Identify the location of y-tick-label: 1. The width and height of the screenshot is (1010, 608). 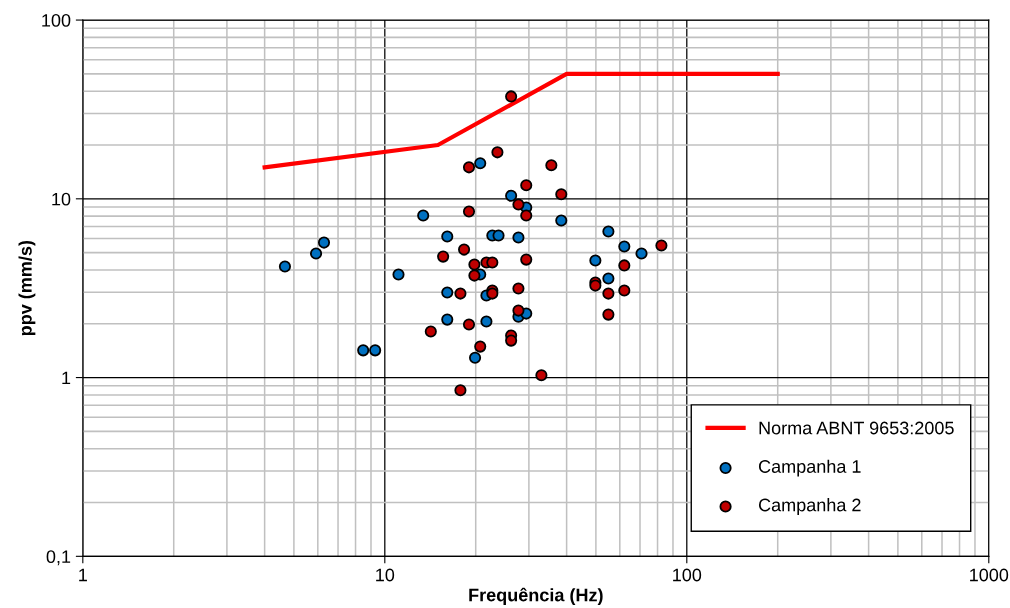
(66, 378).